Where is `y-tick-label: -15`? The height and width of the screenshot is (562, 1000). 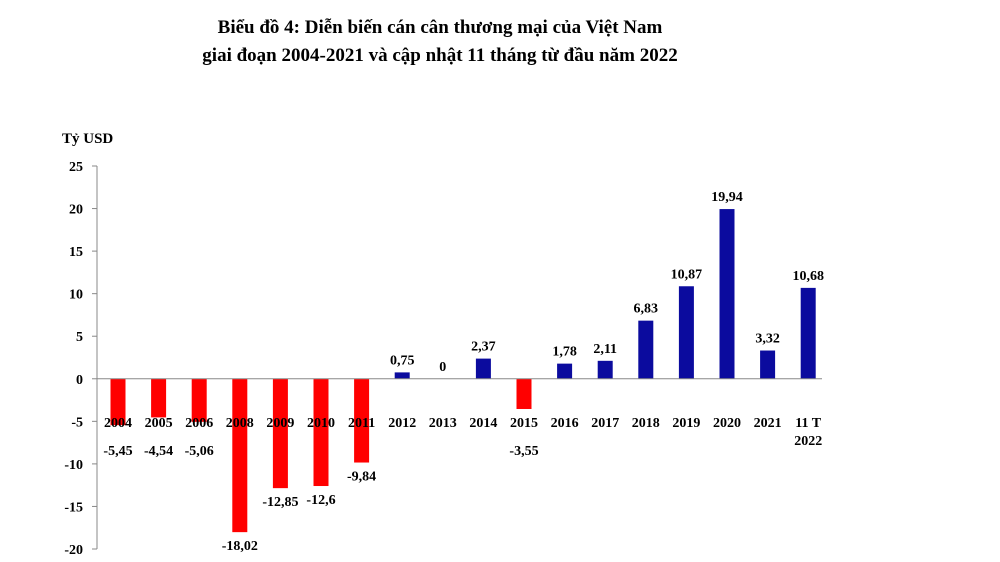
y-tick-label: -15 is located at coordinates (73, 507).